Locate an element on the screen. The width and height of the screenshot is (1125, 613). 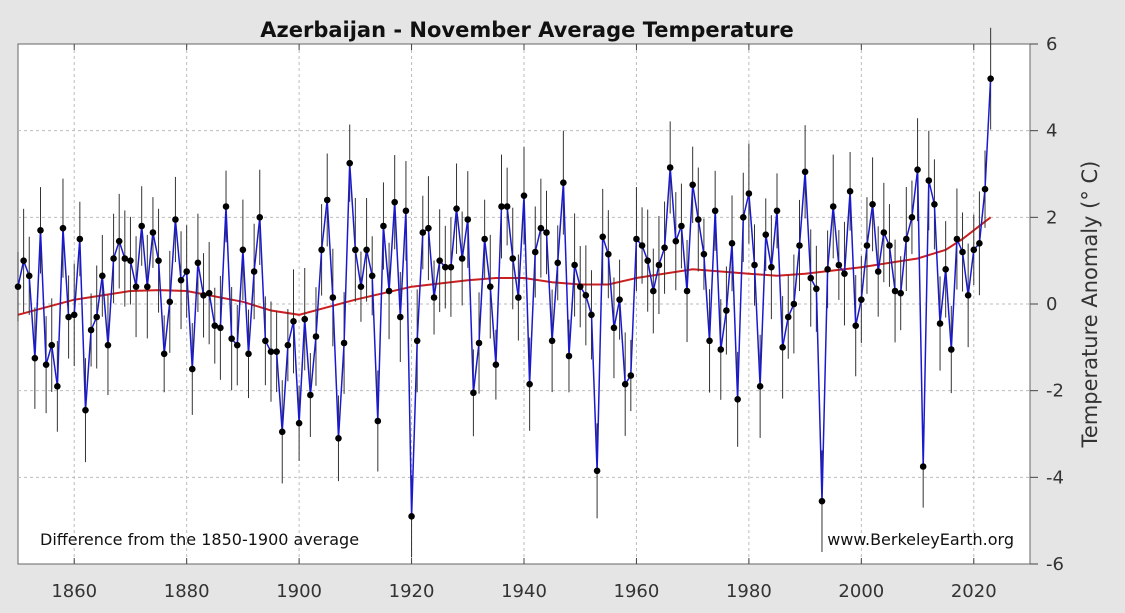
y-tick-label: -6 is located at coordinates (1055, 564).